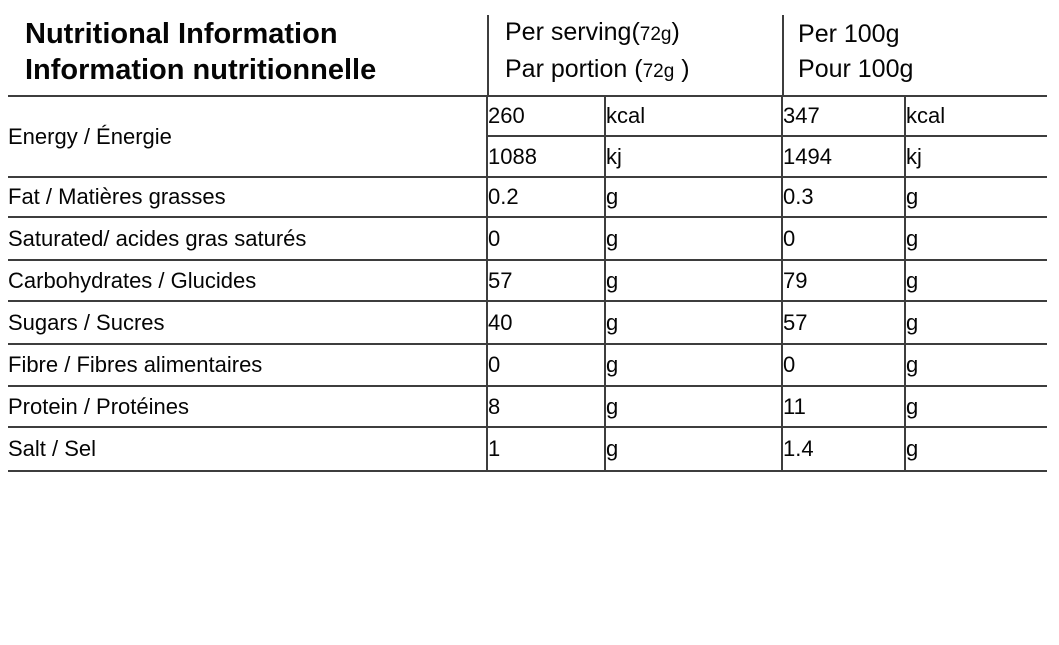 This screenshot has height=645, width=1059. Describe the element at coordinates (247, 281) in the screenshot. I see `nutrient-label: Carbohydrates / Glucides` at that location.